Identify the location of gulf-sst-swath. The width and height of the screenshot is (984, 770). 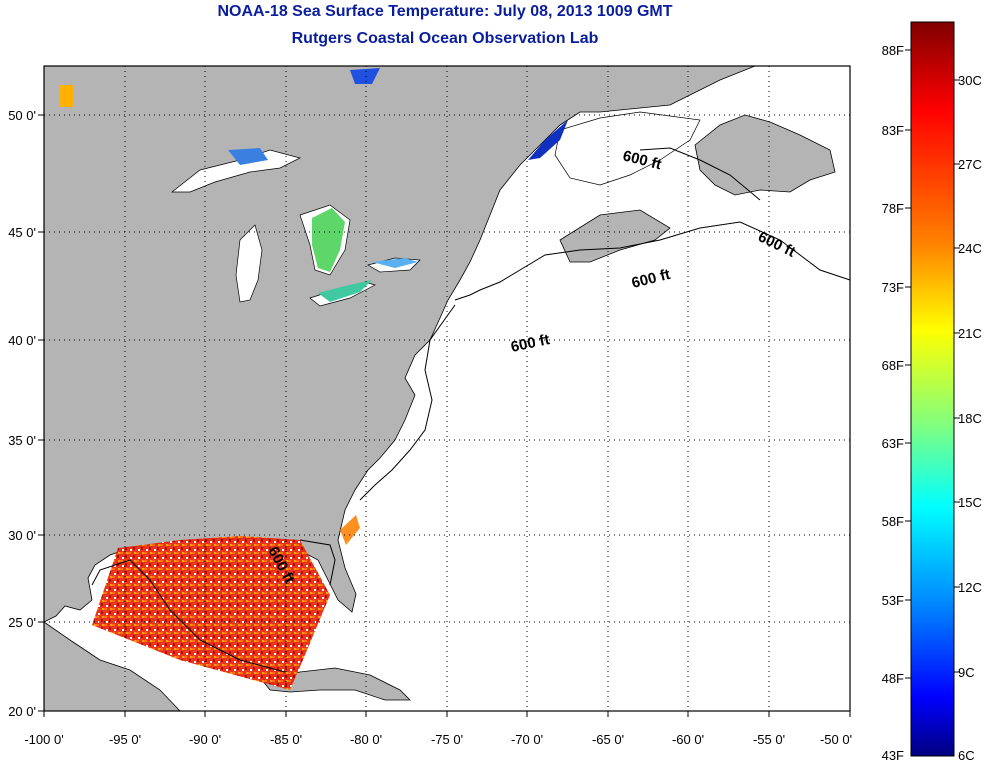
(211, 613).